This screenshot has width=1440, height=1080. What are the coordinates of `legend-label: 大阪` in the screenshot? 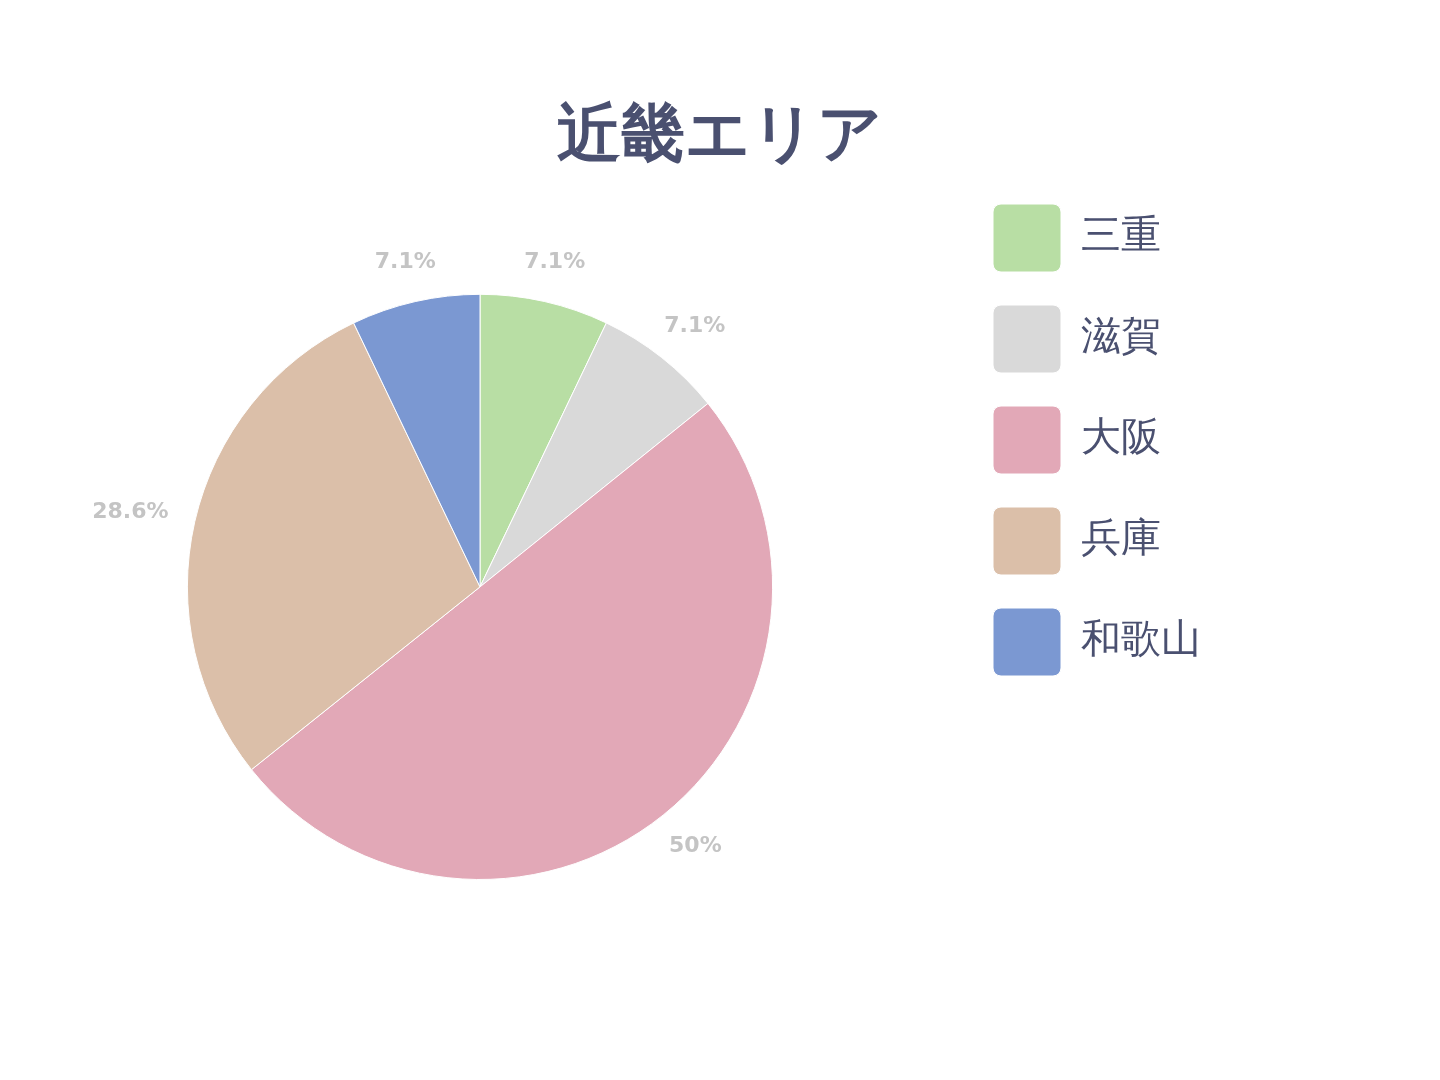 It's located at (1121, 436).